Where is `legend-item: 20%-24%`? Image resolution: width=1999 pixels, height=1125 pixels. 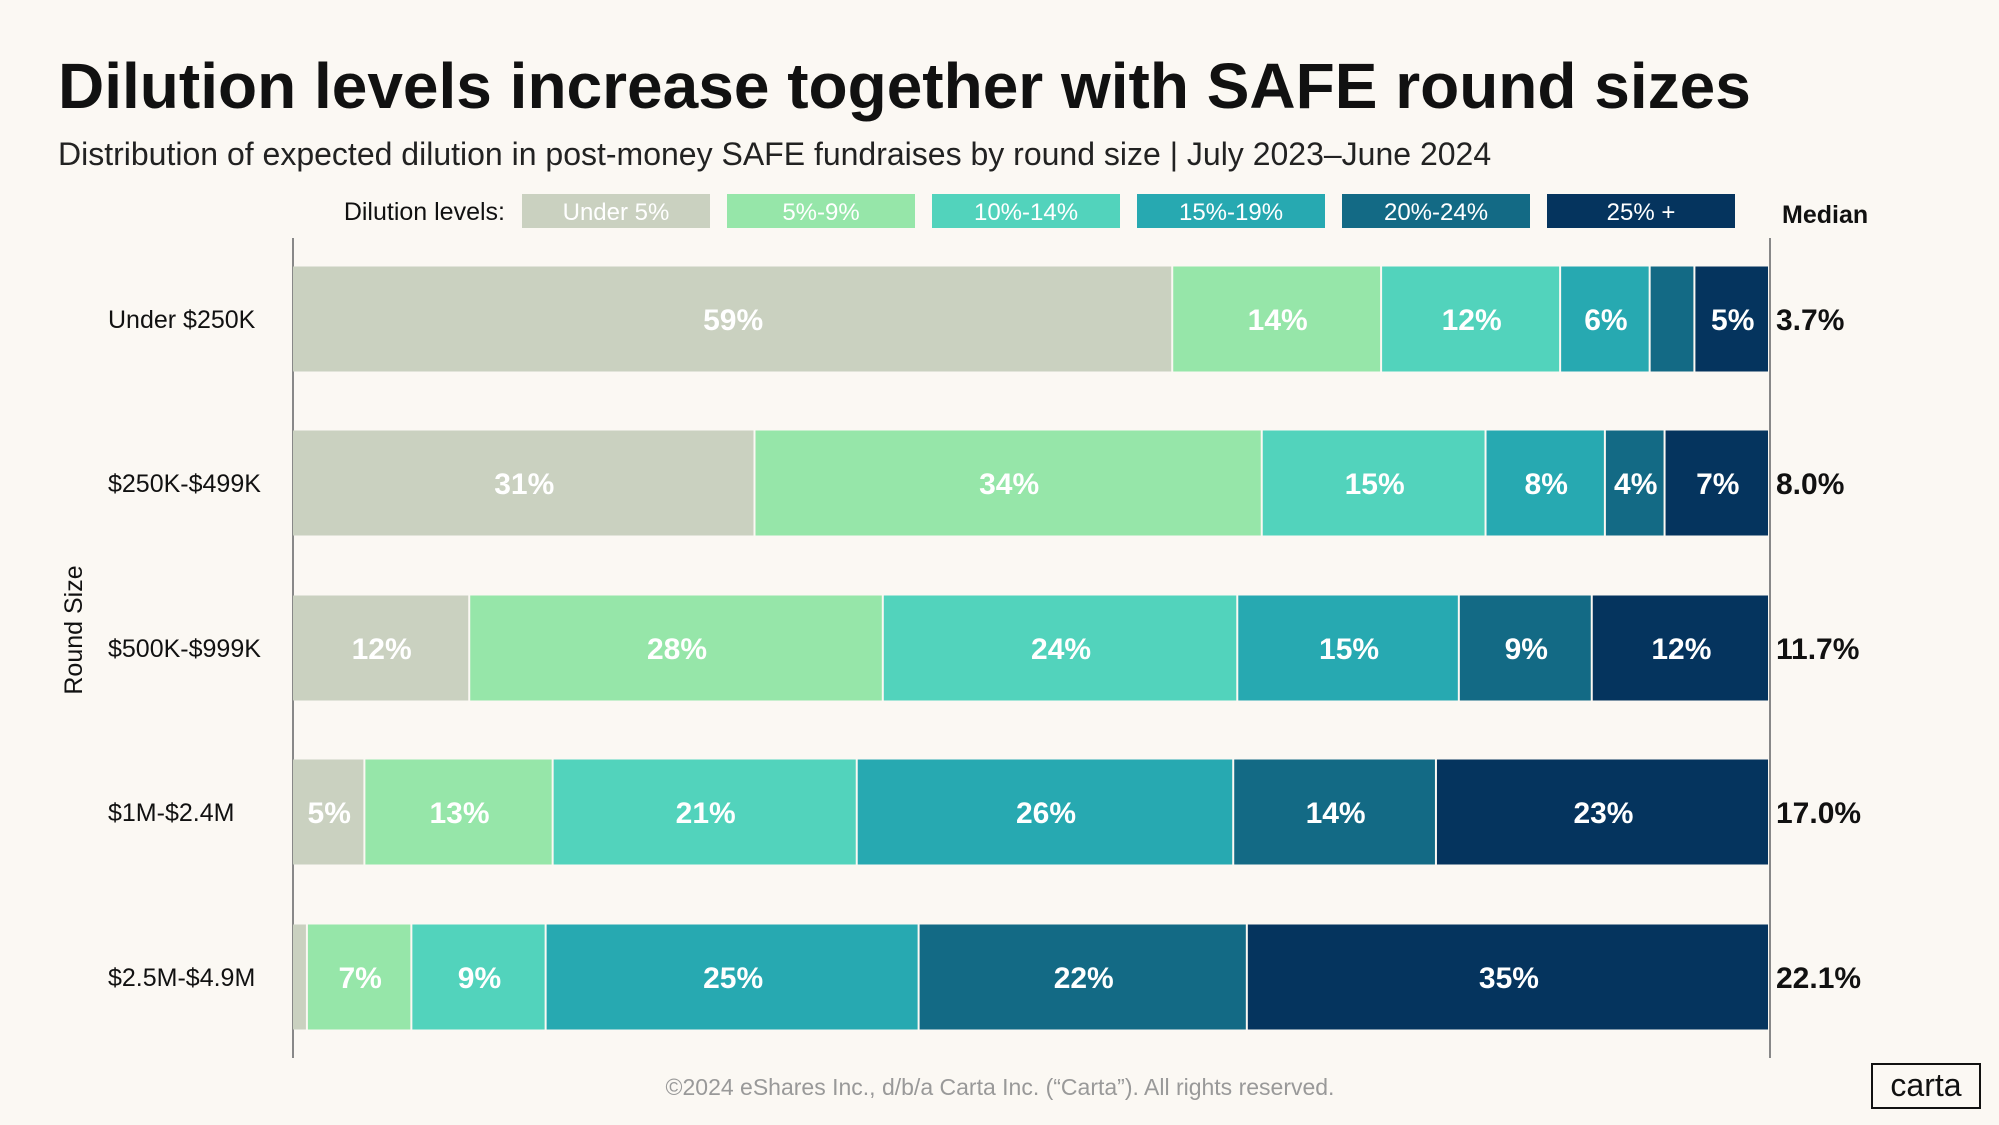 legend-item: 20%-24% is located at coordinates (1436, 211).